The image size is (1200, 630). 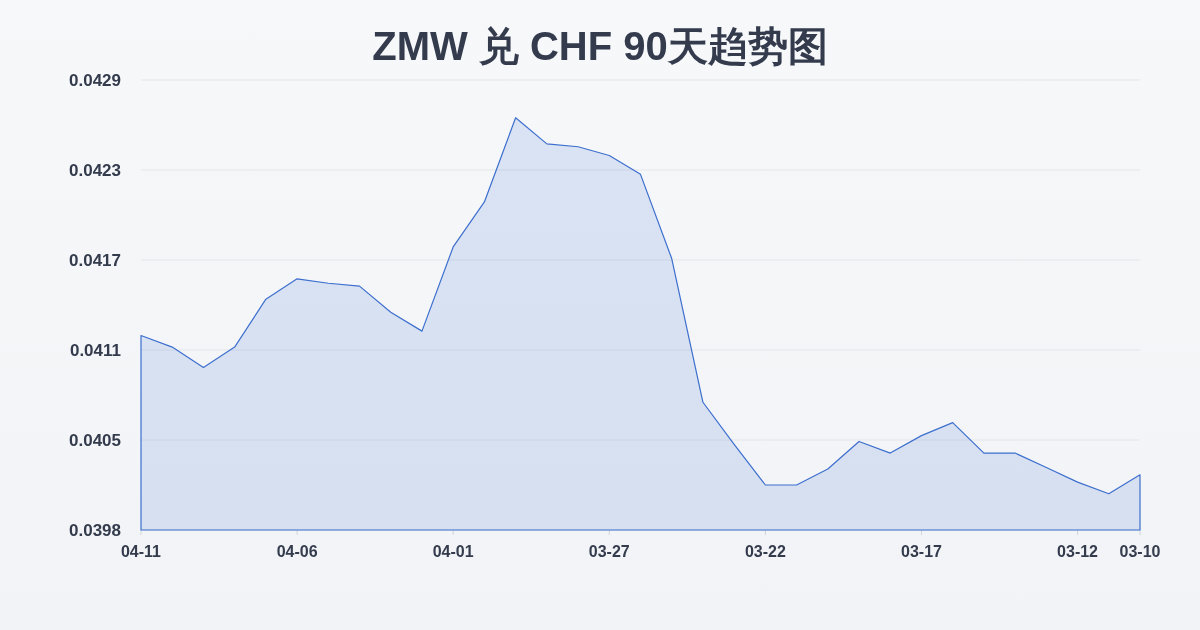 I want to click on x-tick-label: 03-17, so click(x=922, y=551).